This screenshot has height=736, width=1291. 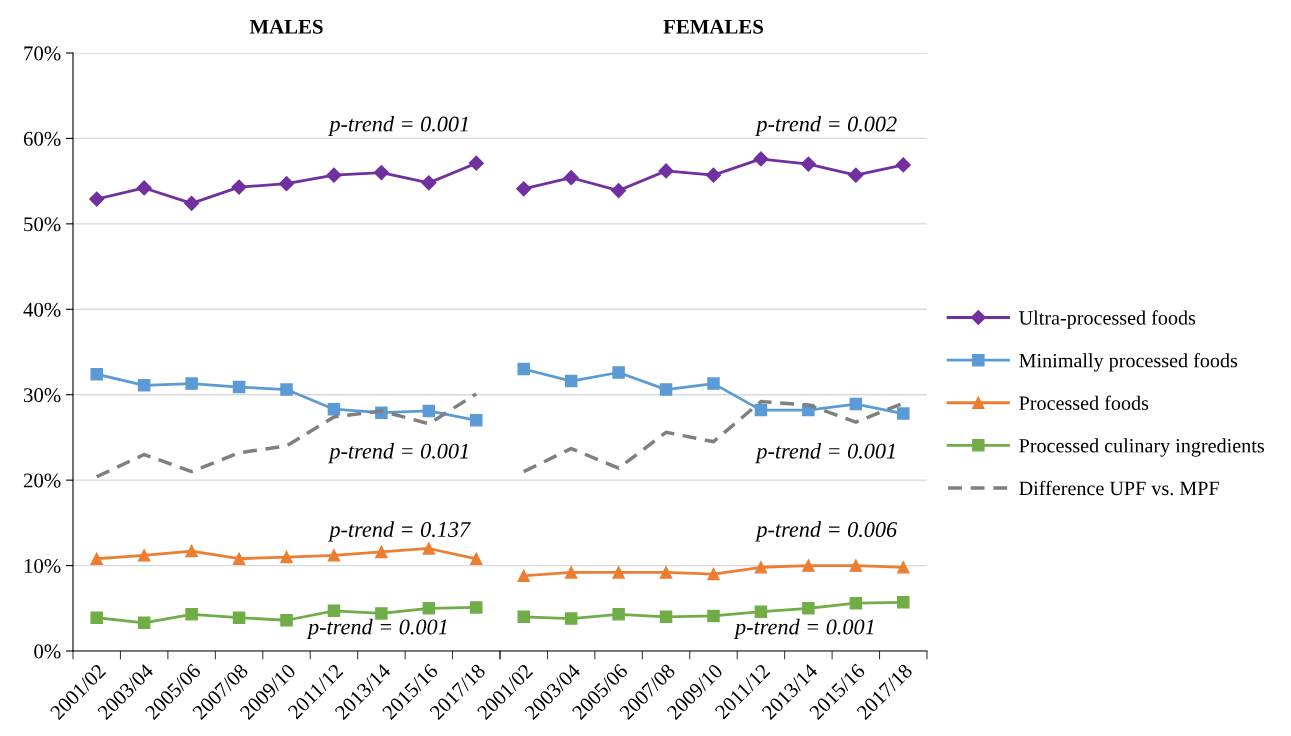 What do you see at coordinates (42, 309) in the screenshot?
I see `y-tick-label: 40%` at bounding box center [42, 309].